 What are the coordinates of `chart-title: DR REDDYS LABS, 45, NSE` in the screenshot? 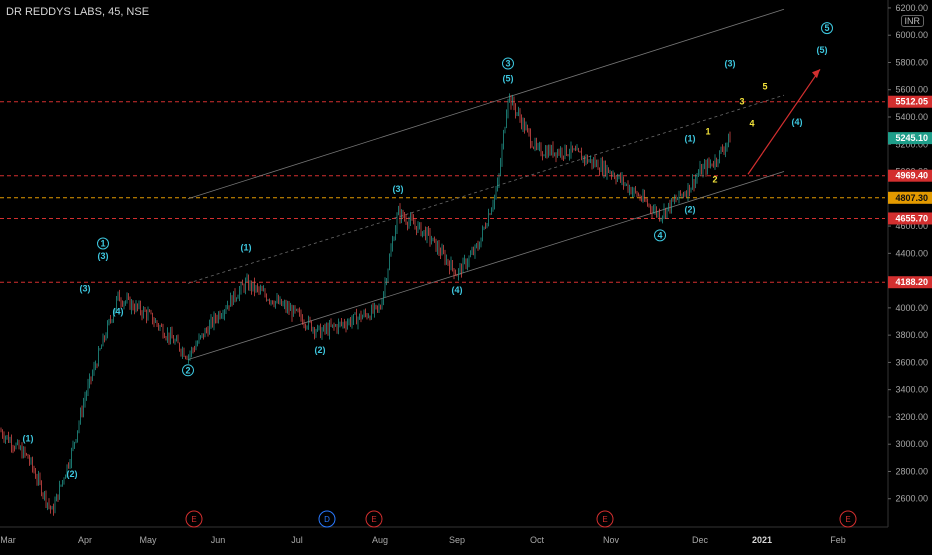 It's located at (78, 12).